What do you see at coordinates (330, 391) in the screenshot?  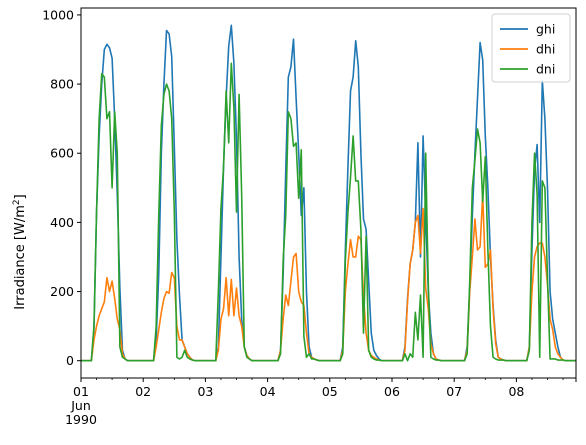 I see `x-tick-label: 05` at bounding box center [330, 391].